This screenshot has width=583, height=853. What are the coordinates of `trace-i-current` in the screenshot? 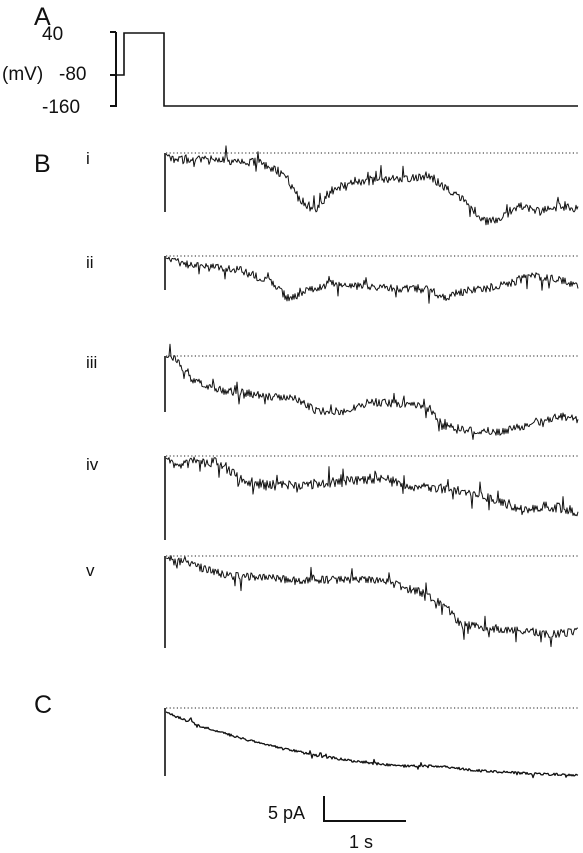 It's located at (372, 185).